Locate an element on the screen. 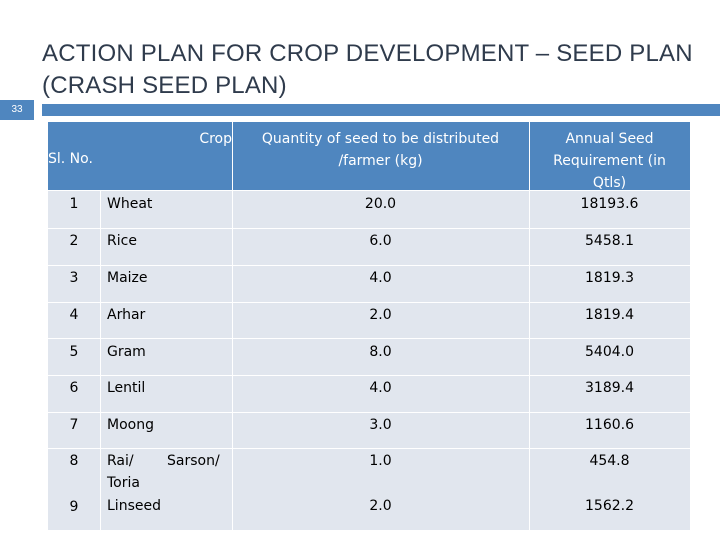 Image resolution: width=720 pixels, height=540 pixels. row-9-sl: 9 is located at coordinates (74, 507).